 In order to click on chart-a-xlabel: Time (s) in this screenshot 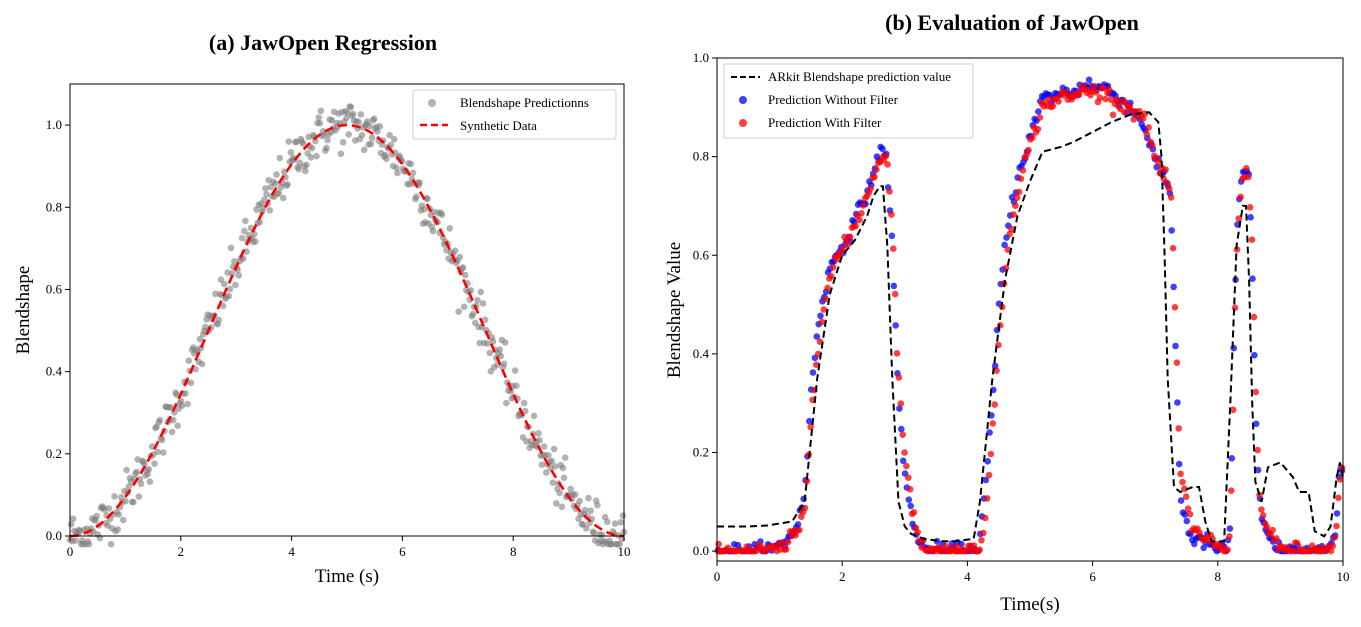, I will do `click(347, 576)`.